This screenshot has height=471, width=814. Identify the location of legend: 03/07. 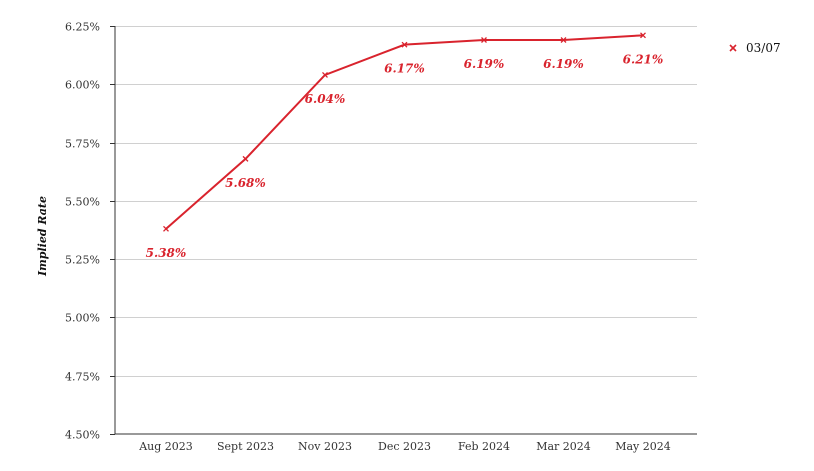
(755, 48).